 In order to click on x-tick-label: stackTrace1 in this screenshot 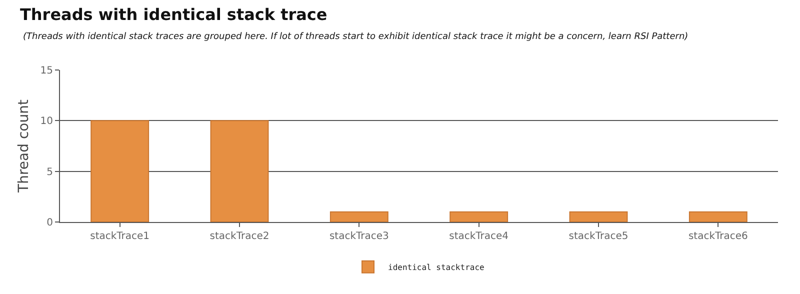, I will do `click(120, 236)`.